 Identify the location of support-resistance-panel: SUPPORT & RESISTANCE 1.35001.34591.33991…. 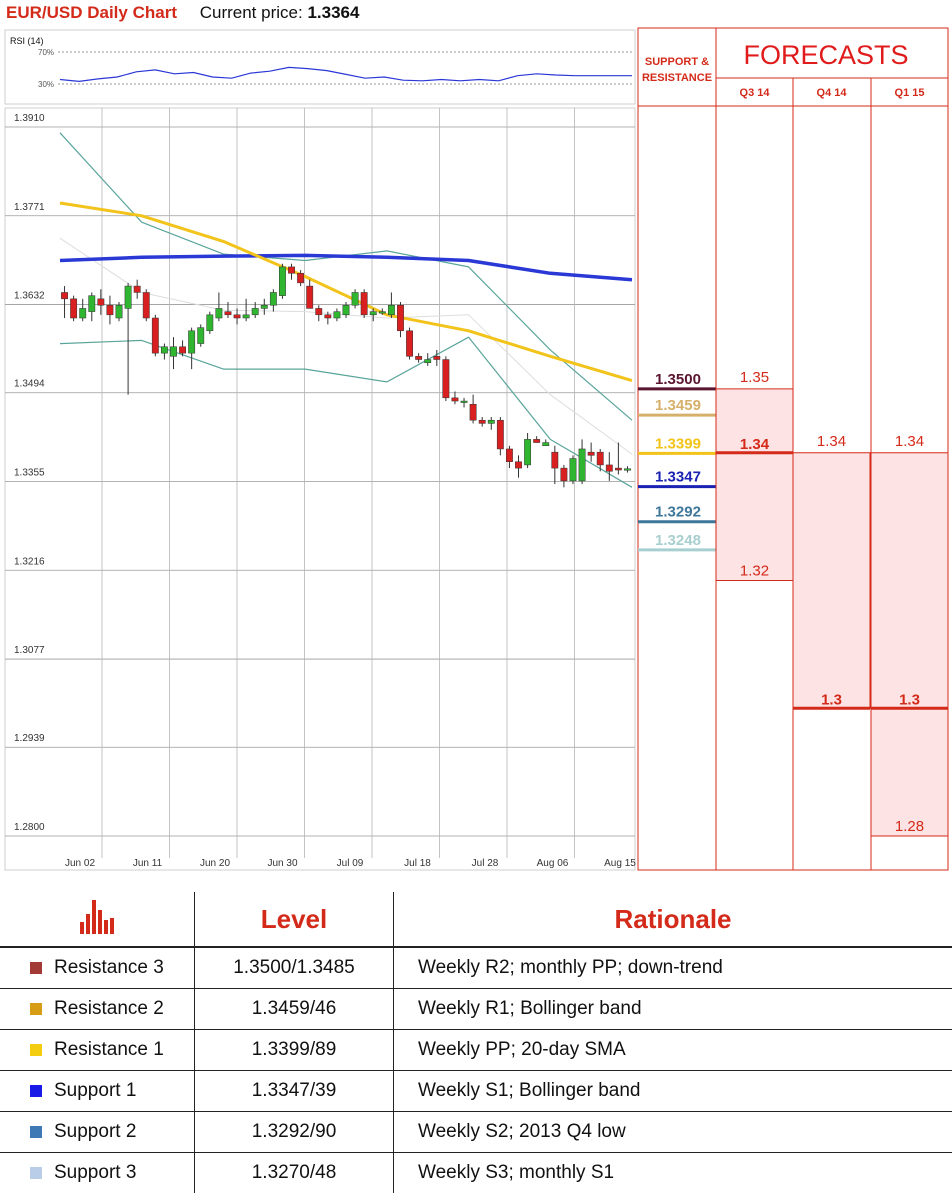
(677, 449).